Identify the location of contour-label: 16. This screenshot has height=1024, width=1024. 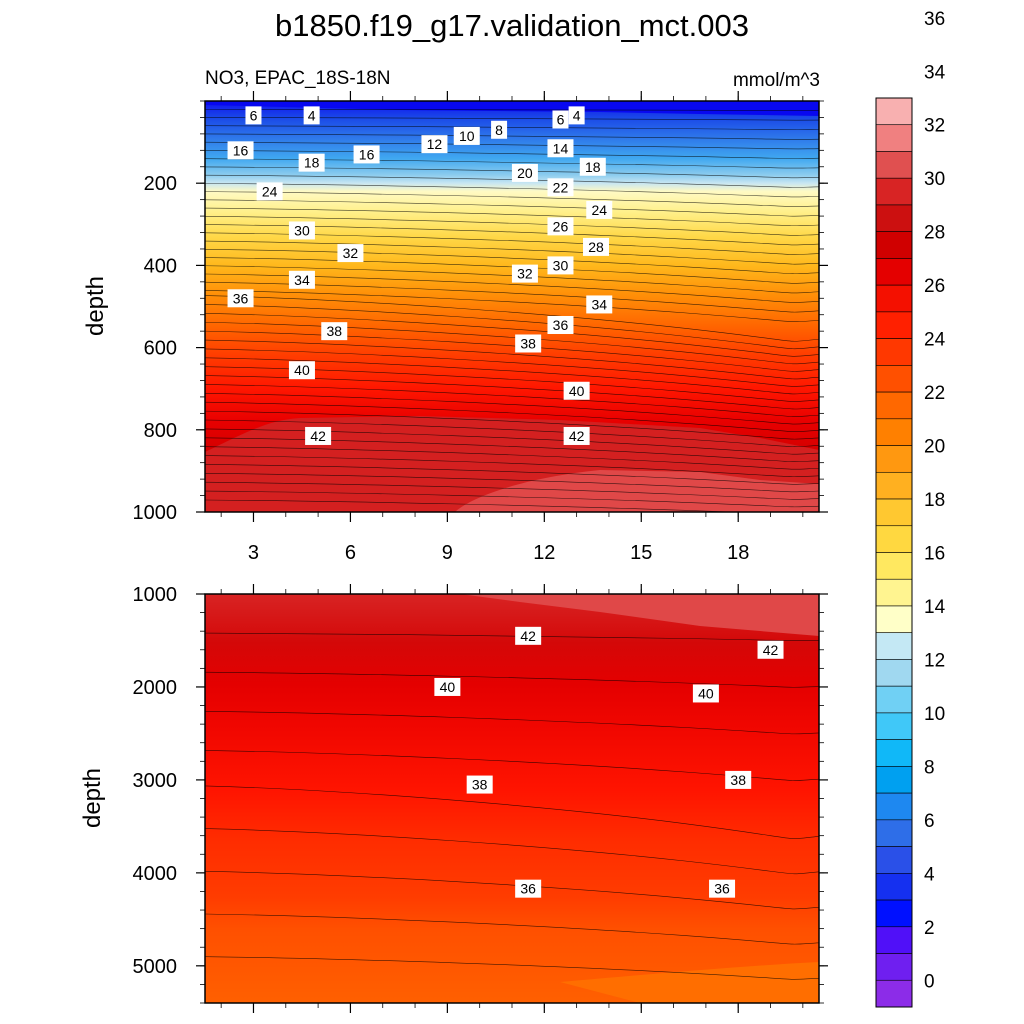
(366, 154).